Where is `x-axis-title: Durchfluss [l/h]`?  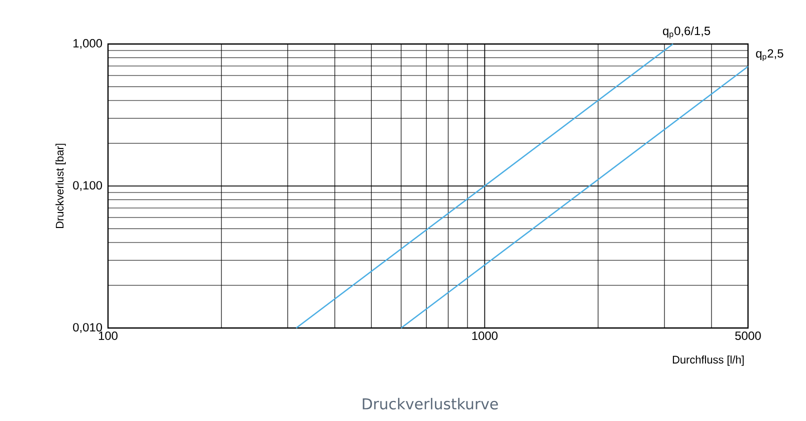
x-axis-title: Durchfluss [l/h] is located at coordinates (708, 361).